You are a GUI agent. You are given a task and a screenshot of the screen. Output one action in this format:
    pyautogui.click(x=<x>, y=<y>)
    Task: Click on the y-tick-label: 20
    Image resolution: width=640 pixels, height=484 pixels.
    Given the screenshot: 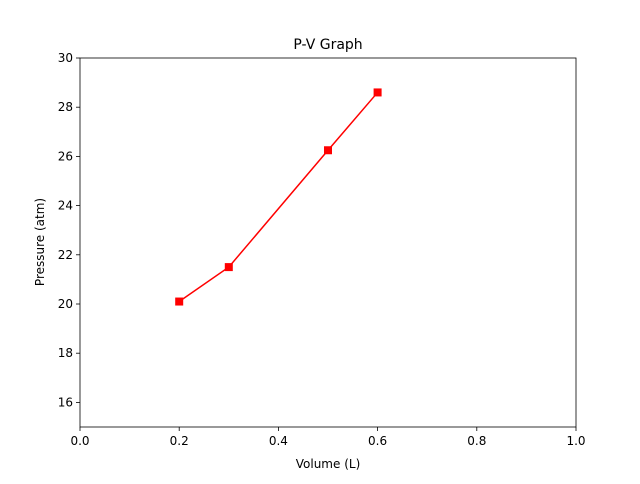 What is the action you would take?
    pyautogui.click(x=65, y=304)
    